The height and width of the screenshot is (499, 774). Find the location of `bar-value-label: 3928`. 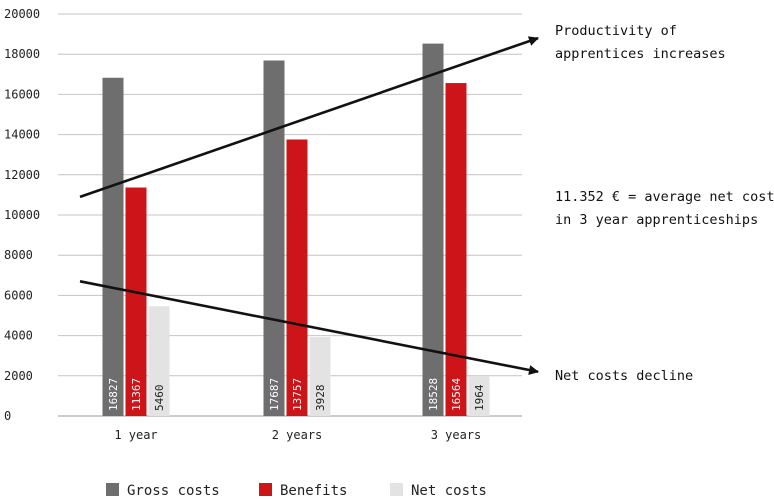

bar-value-label: 3928 is located at coordinates (320, 398).